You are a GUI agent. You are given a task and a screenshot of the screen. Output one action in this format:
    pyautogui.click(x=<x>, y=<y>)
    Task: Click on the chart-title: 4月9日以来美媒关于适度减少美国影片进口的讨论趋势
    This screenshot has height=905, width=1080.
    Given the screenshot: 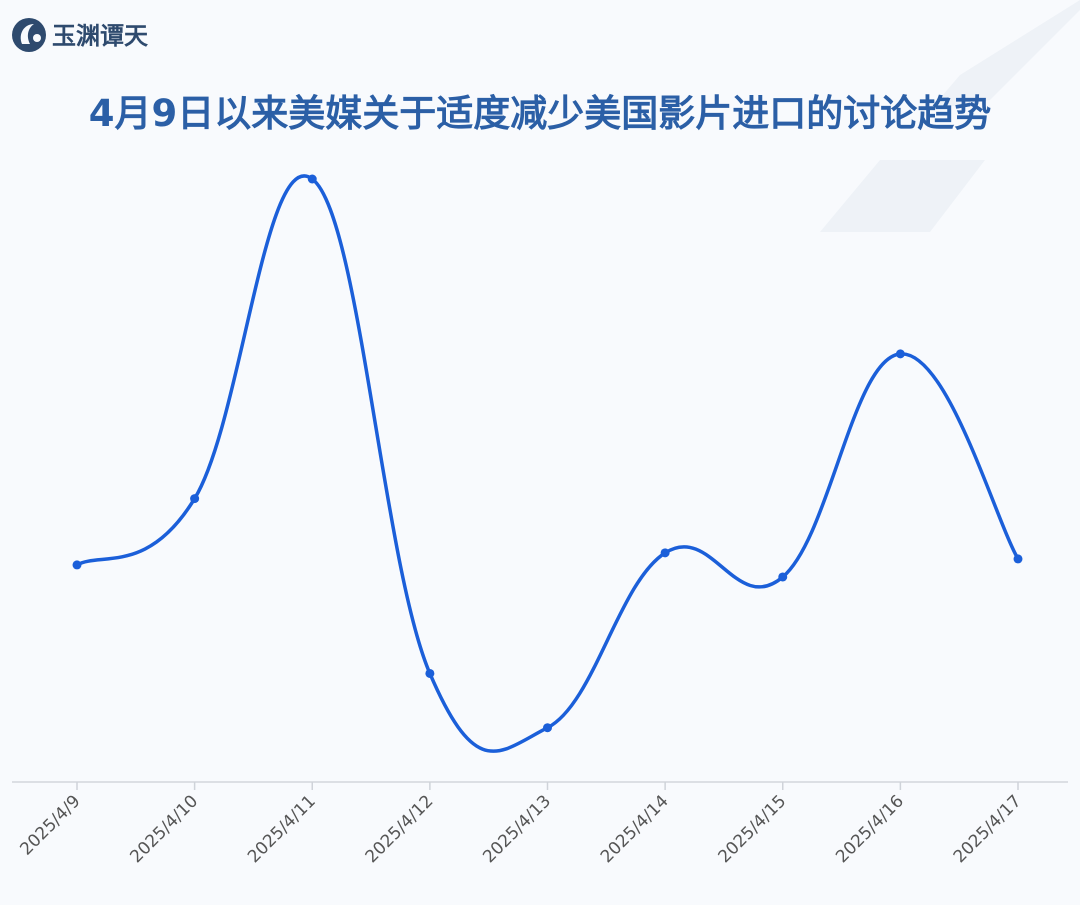 What is the action you would take?
    pyautogui.click(x=540, y=113)
    